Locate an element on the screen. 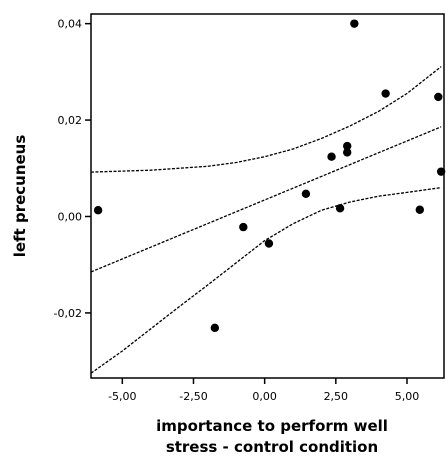 The image size is (448, 459). y-tick-label: 0,04 is located at coordinates (70, 24).